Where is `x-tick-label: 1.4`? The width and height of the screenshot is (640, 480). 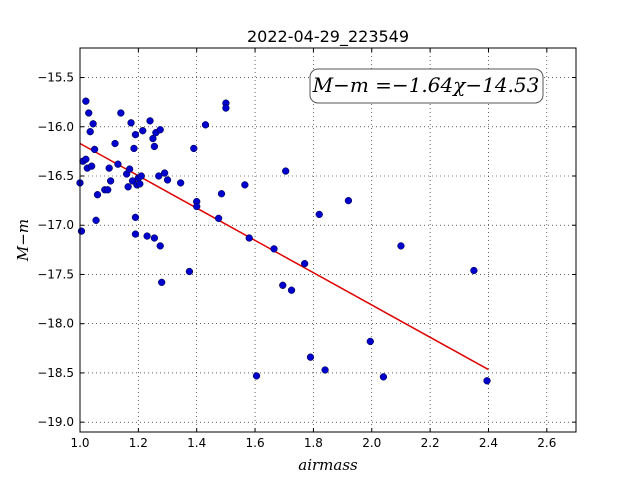 x-tick-label: 1.4 is located at coordinates (196, 443).